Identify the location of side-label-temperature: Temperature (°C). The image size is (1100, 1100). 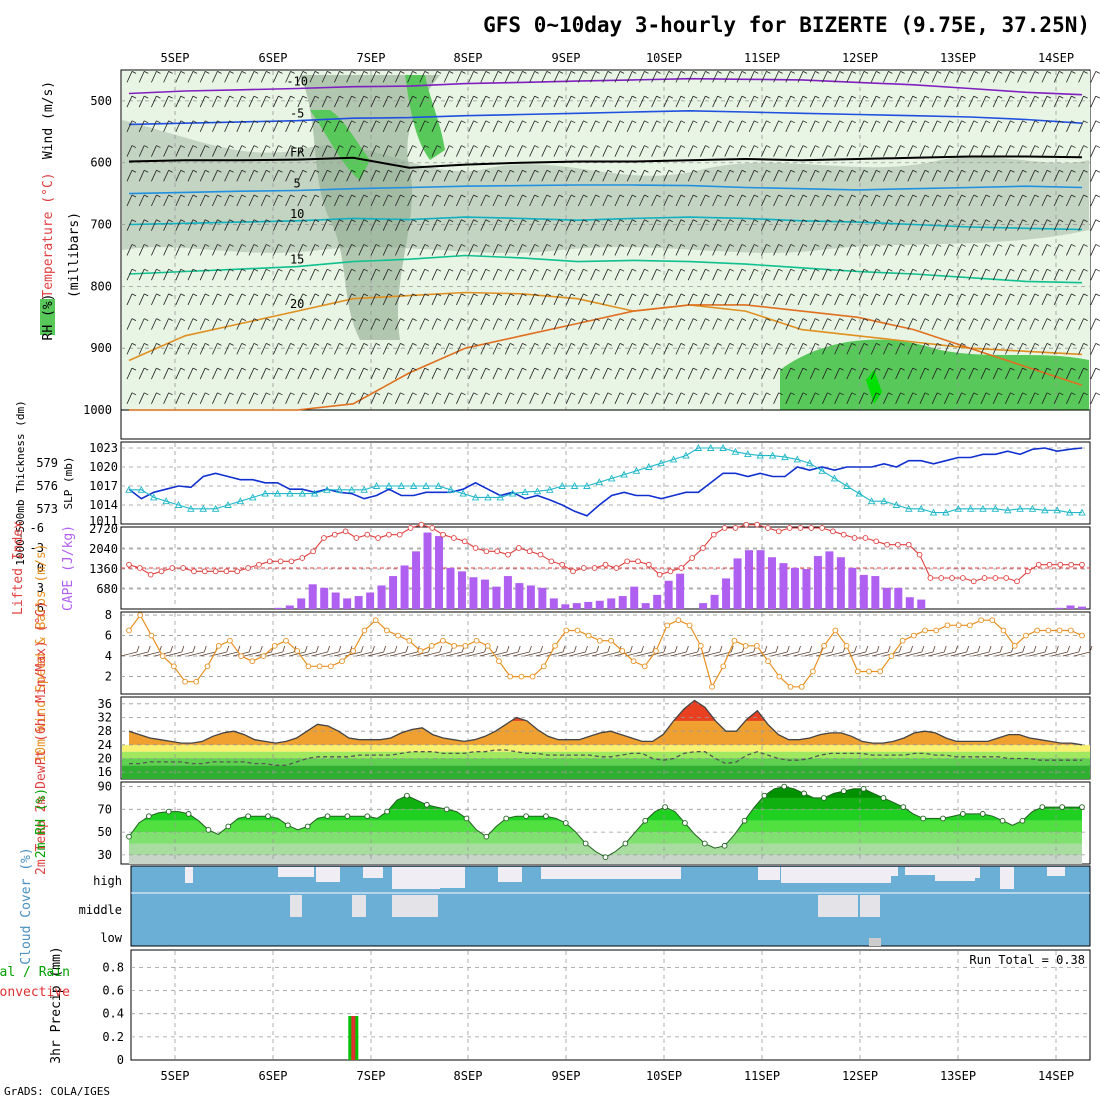
(48, 234).